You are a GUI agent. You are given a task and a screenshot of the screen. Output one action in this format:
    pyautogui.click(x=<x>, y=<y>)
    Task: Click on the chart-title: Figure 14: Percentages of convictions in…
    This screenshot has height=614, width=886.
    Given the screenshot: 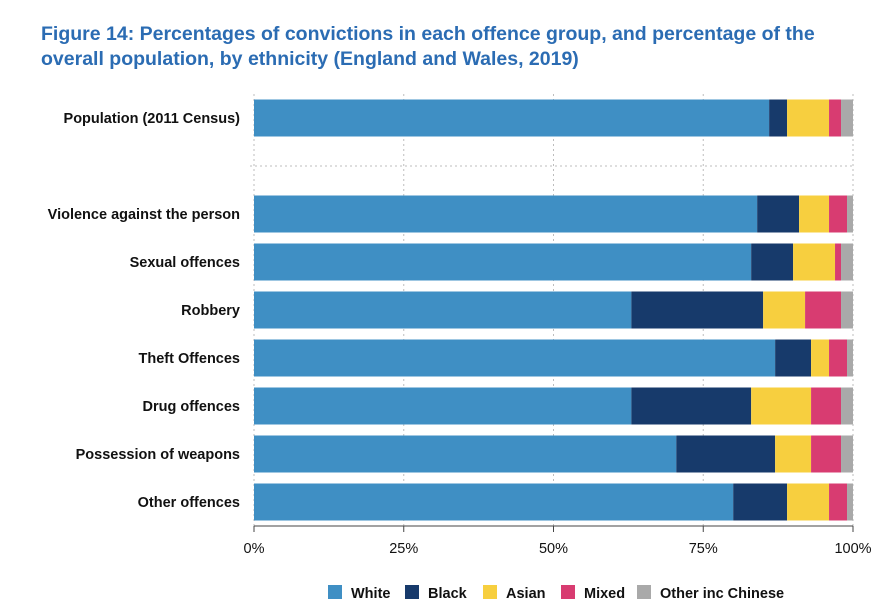 What is the action you would take?
    pyautogui.click(x=461, y=47)
    